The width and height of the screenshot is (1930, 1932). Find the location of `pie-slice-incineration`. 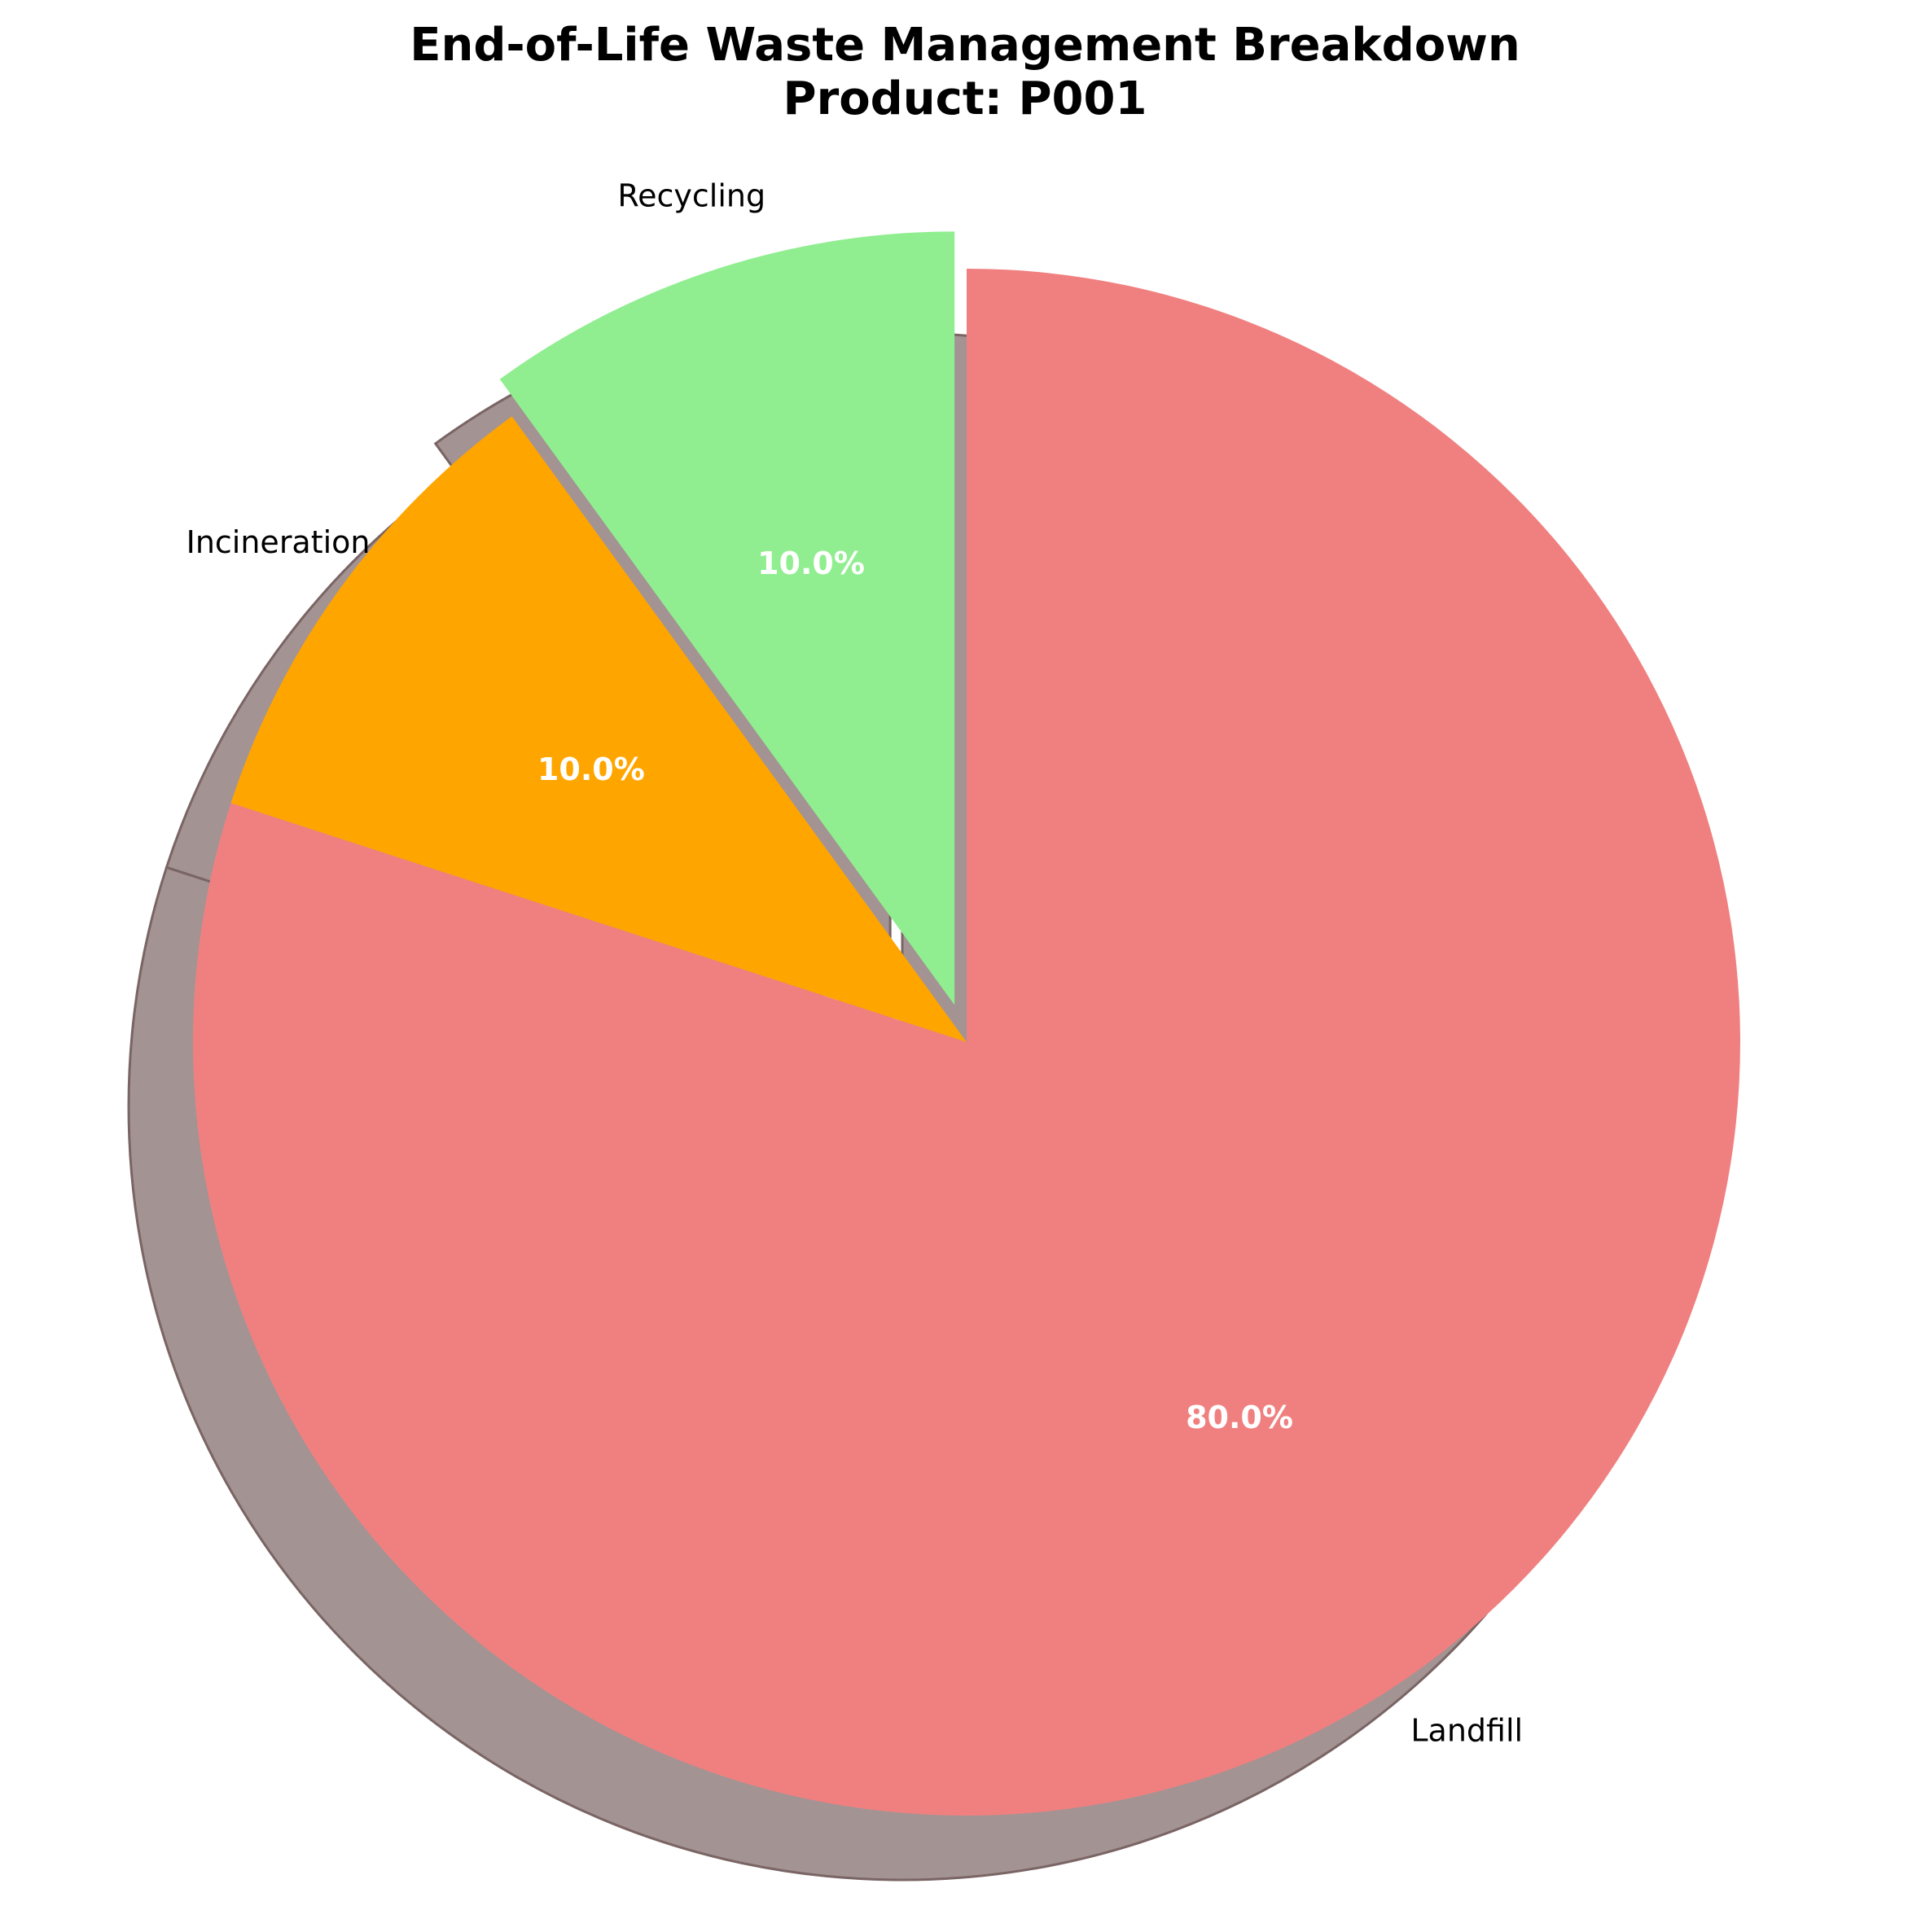

pie-slice-incineration is located at coordinates (598, 729).